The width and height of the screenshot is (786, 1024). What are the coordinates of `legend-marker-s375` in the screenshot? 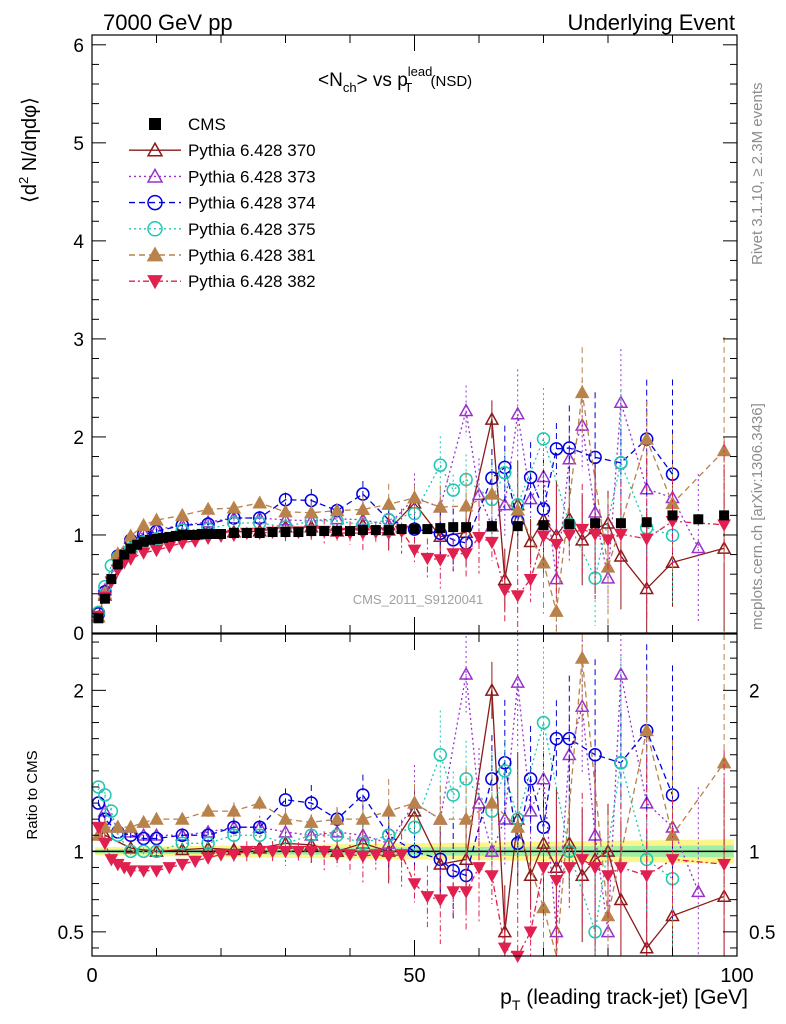 It's located at (155, 229).